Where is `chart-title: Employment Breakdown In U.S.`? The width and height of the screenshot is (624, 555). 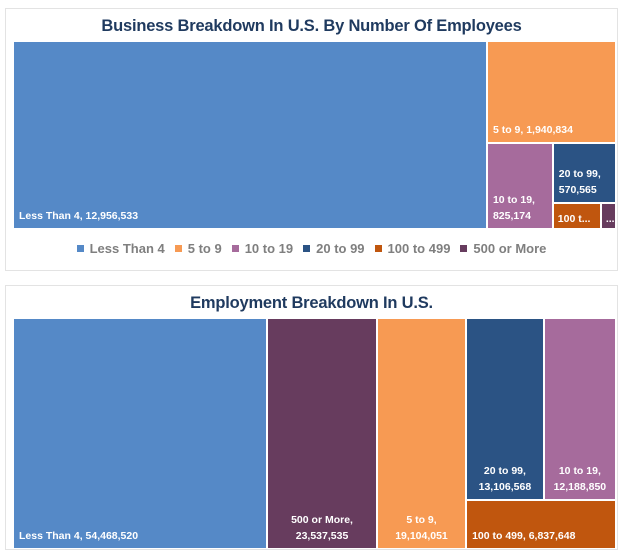 chart-title: Employment Breakdown In U.S. is located at coordinates (311, 303).